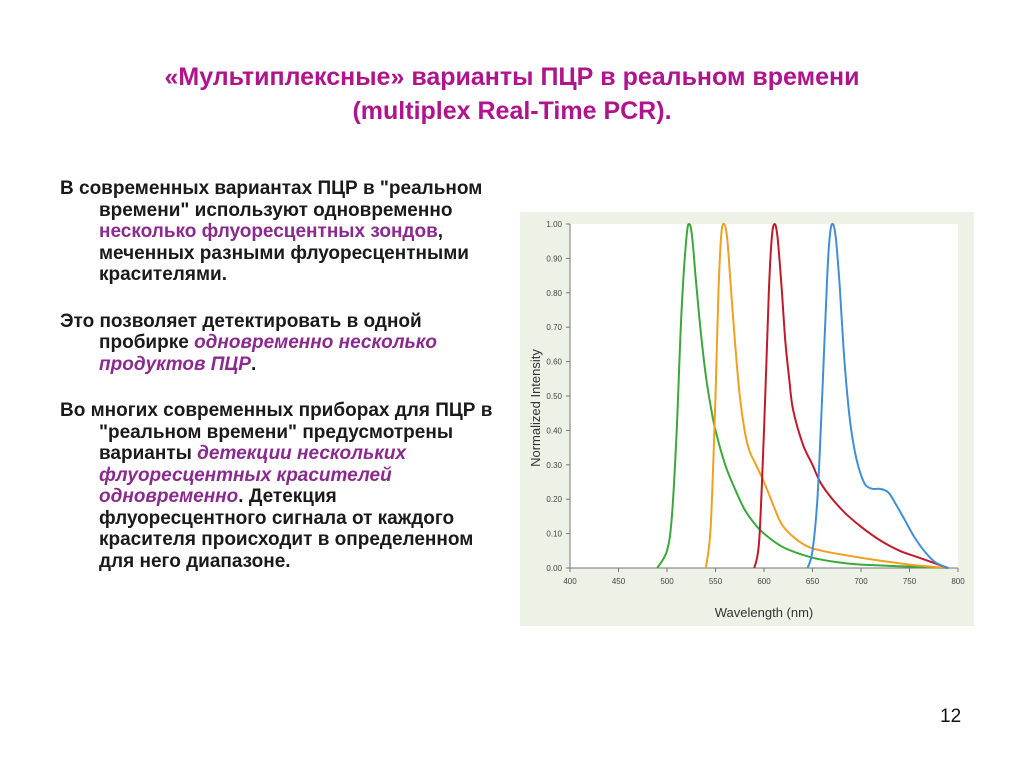  Describe the element at coordinates (951, 716) in the screenshot. I see `page-number: 12` at that location.